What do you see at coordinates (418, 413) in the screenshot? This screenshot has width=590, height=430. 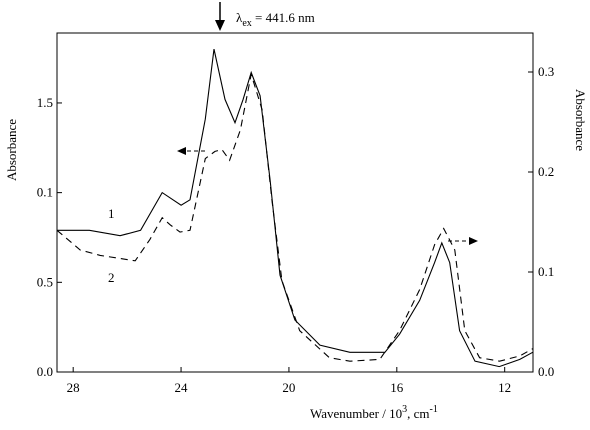 I see `x-label-part: , cm` at bounding box center [418, 413].